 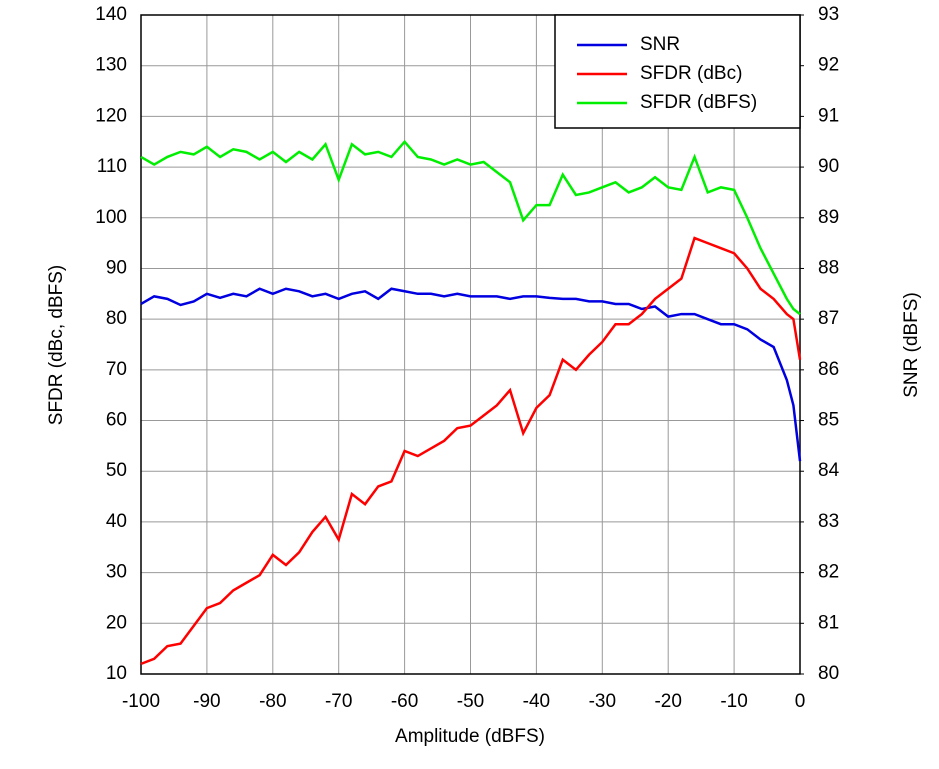 What do you see at coordinates (116, 369) in the screenshot?
I see `y-tick-label: 70` at bounding box center [116, 369].